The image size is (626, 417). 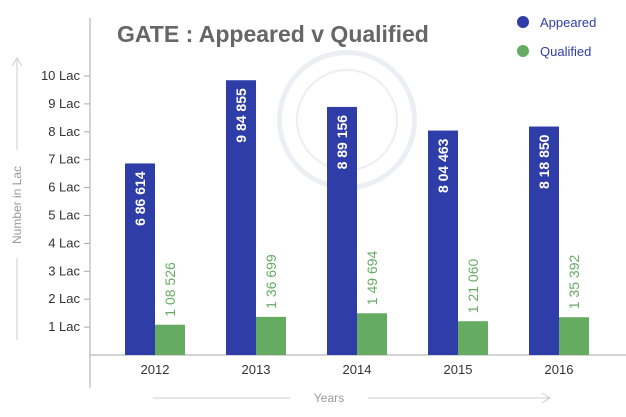 I want to click on y-tick-label: 9 Lac, so click(x=64, y=103).